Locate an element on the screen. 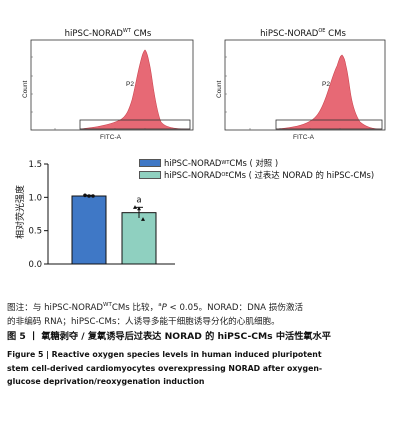 Image resolution: width=413 pixels, height=421 pixels. bar-wt is located at coordinates (89, 230).